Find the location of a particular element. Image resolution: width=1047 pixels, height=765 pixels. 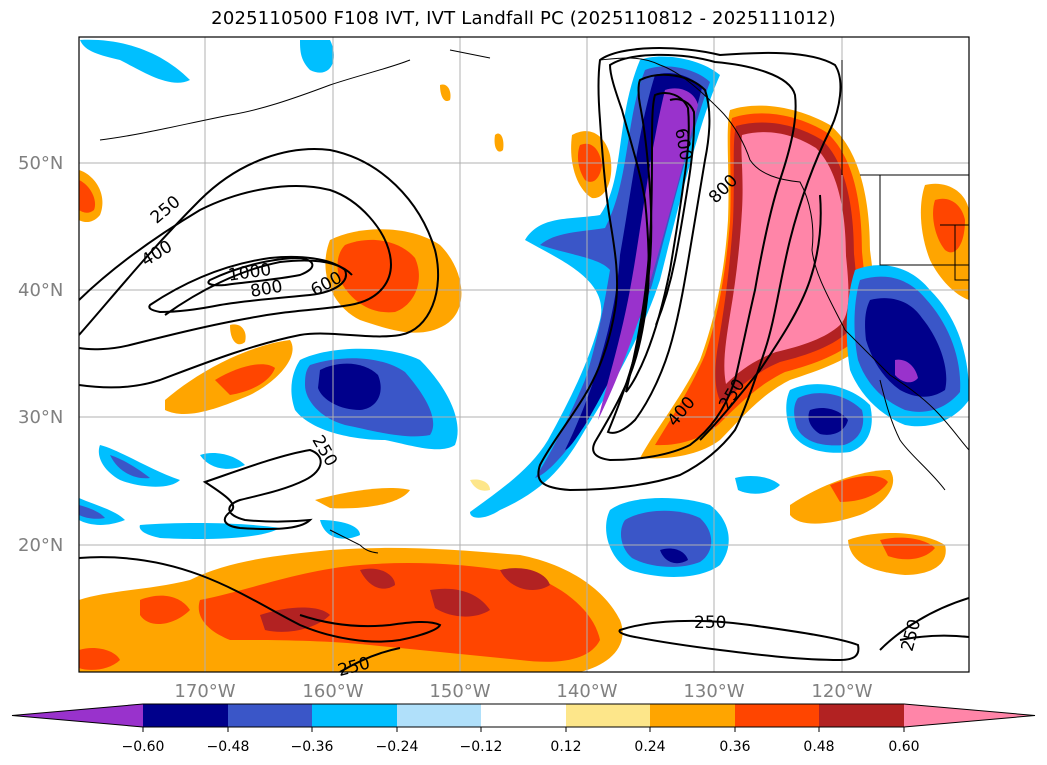

lon-label: 130°W is located at coordinates (713, 691).